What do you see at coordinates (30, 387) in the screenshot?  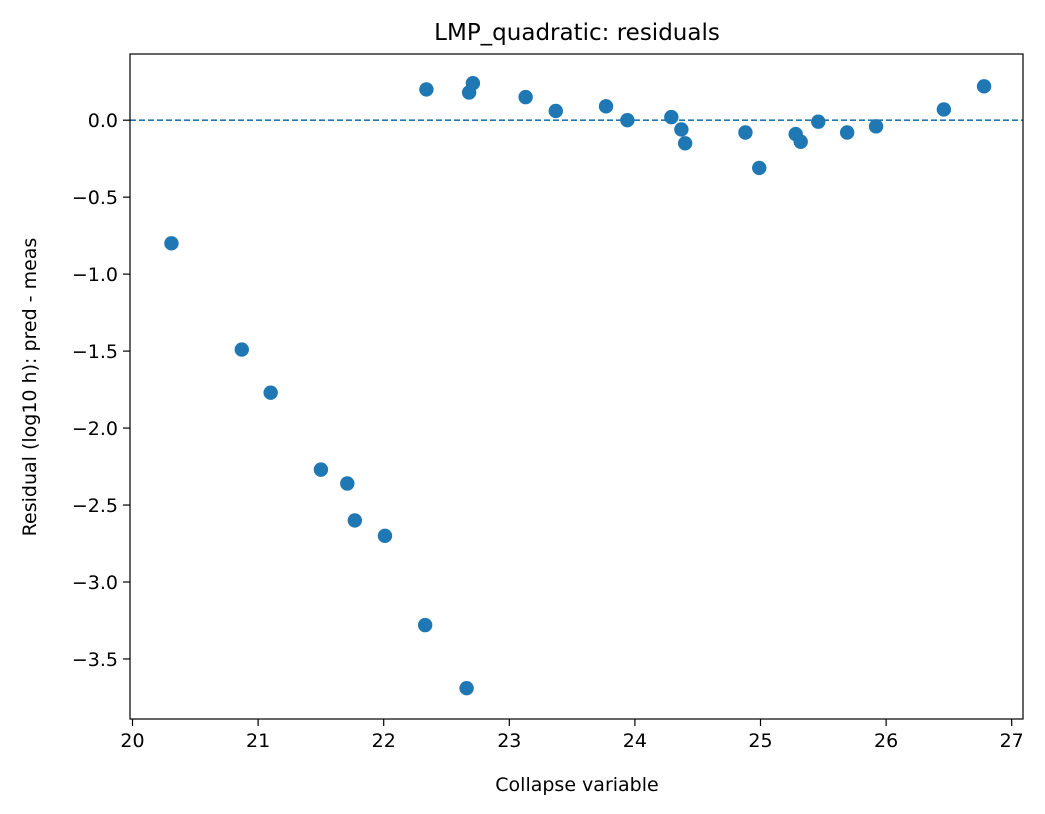 I see `y-axis-label: Residual (log10 h): pred - meas` at bounding box center [30, 387].